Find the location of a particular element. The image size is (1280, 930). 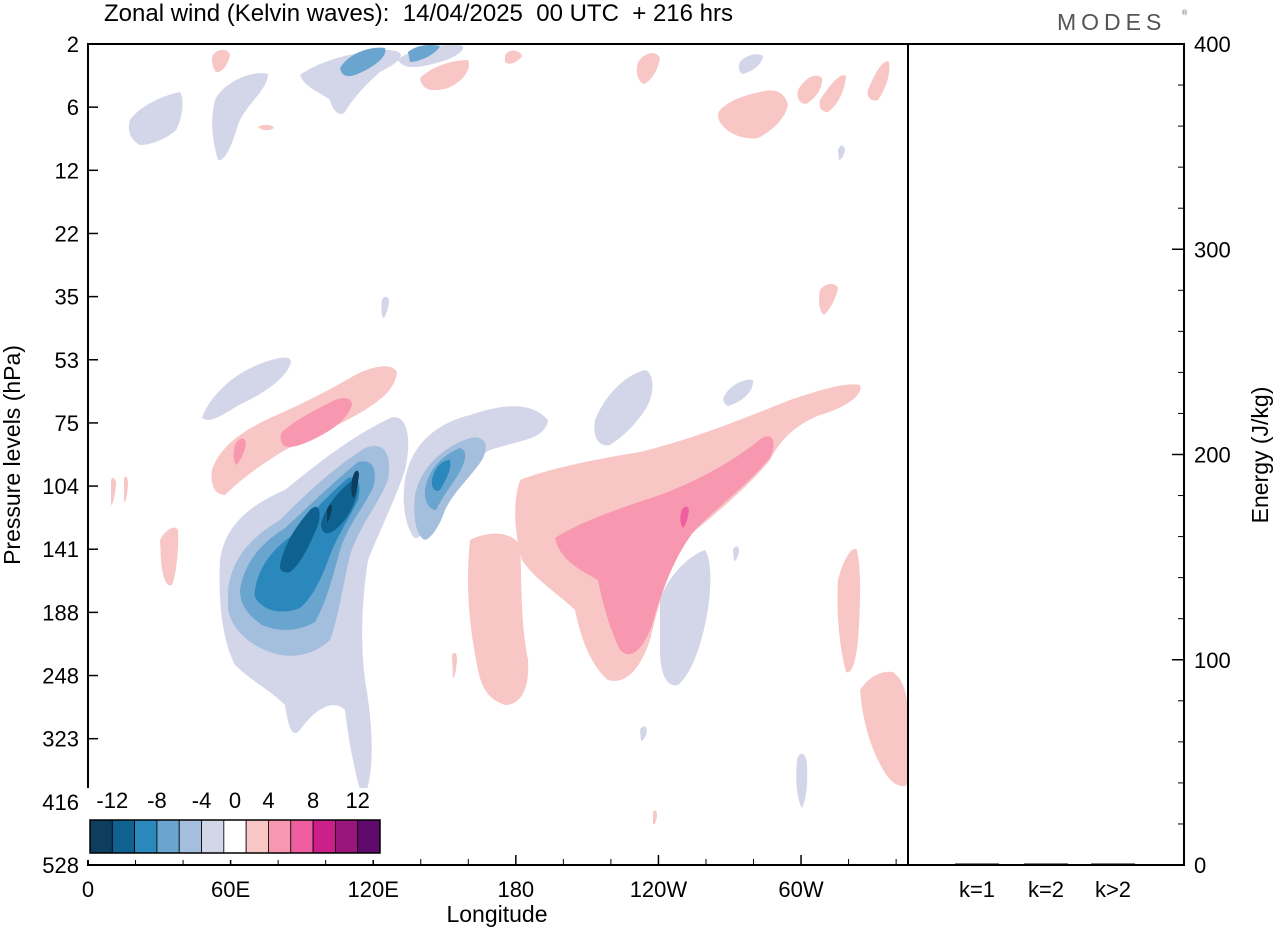

energy-axis-ticks: 0 100 200 300 400 is located at coordinates (1201, 455).